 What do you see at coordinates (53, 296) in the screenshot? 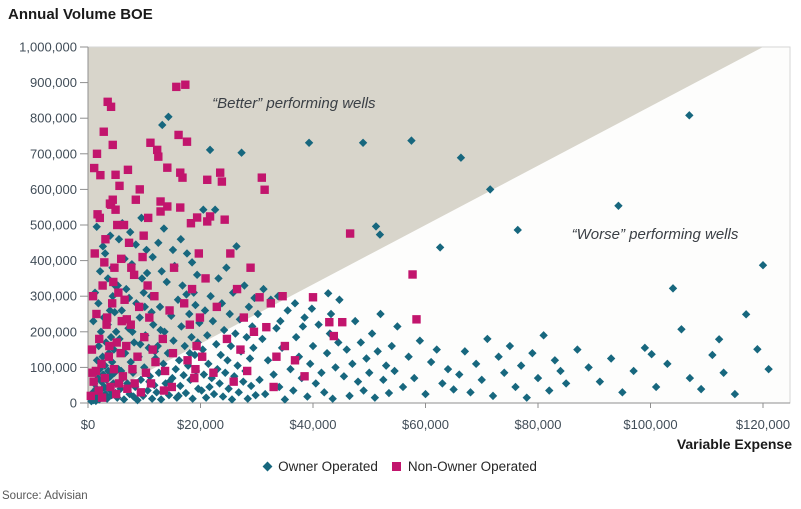
I see `y-tick-label: 300,000` at bounding box center [53, 296].